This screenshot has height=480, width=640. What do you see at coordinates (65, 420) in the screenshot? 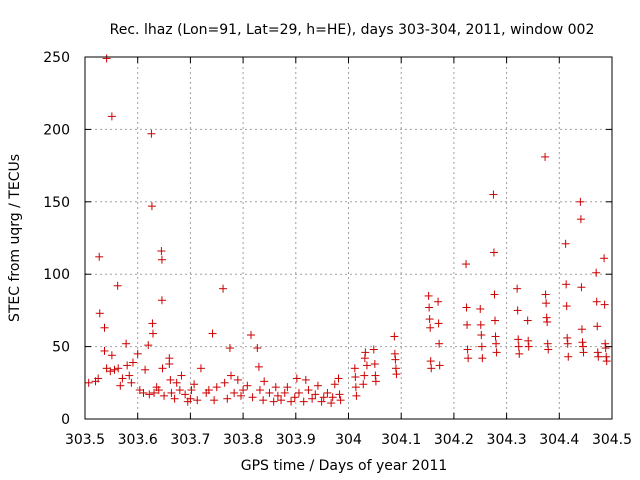
I see `y-tick-label: 0` at bounding box center [65, 420].